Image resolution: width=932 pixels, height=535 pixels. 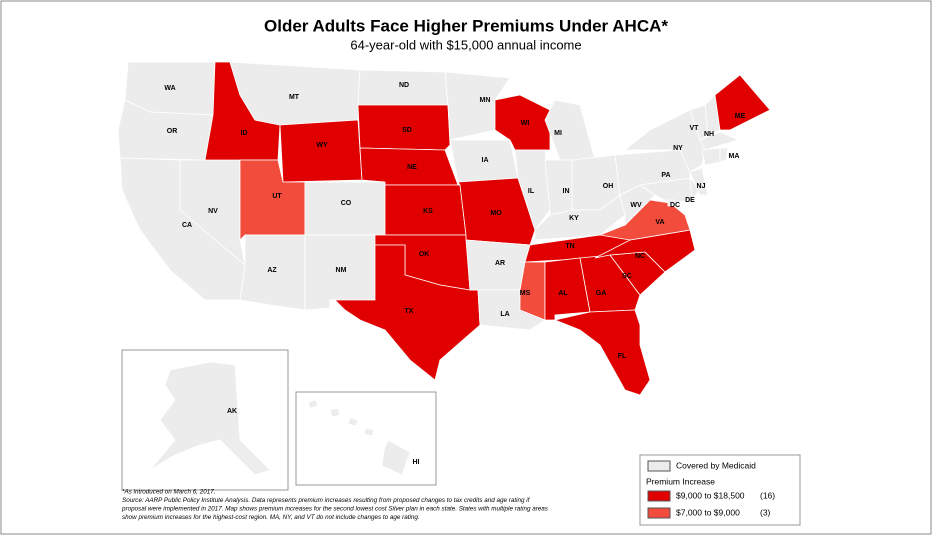 I want to click on state-label: TN, so click(x=569, y=246).